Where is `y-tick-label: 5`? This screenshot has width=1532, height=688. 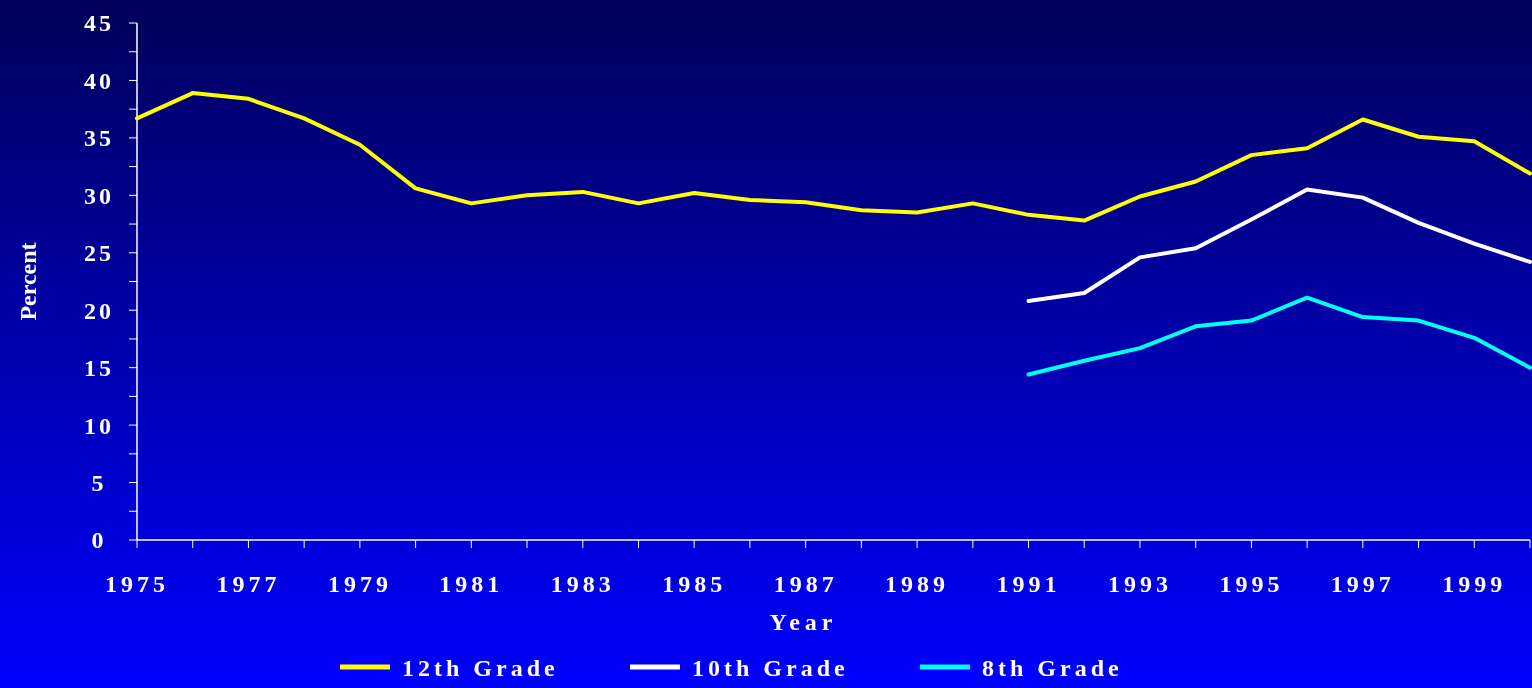 y-tick-label: 5 is located at coordinates (99, 482).